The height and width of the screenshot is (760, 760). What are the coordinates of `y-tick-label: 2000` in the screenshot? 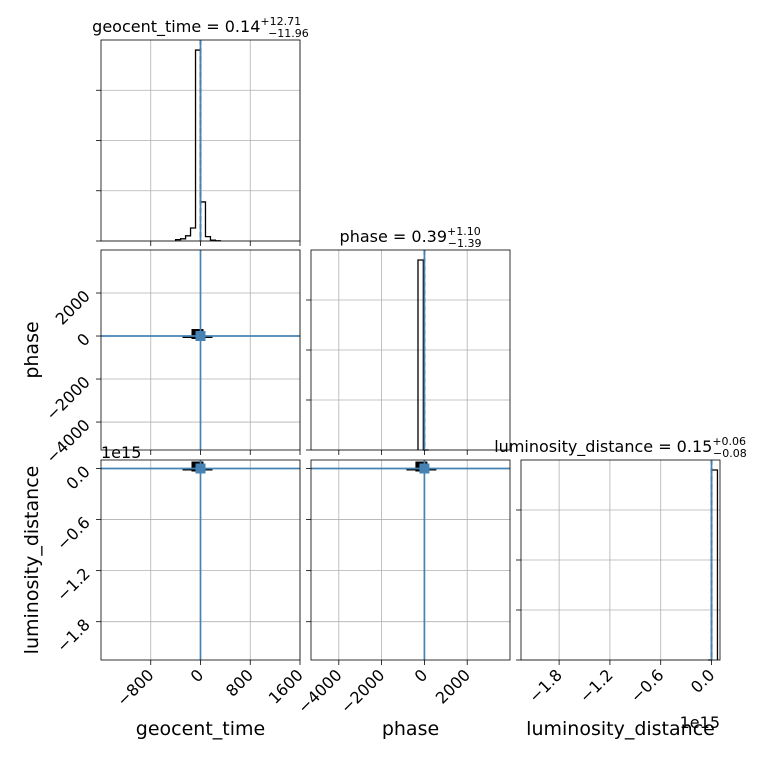 It's located at (73, 307).